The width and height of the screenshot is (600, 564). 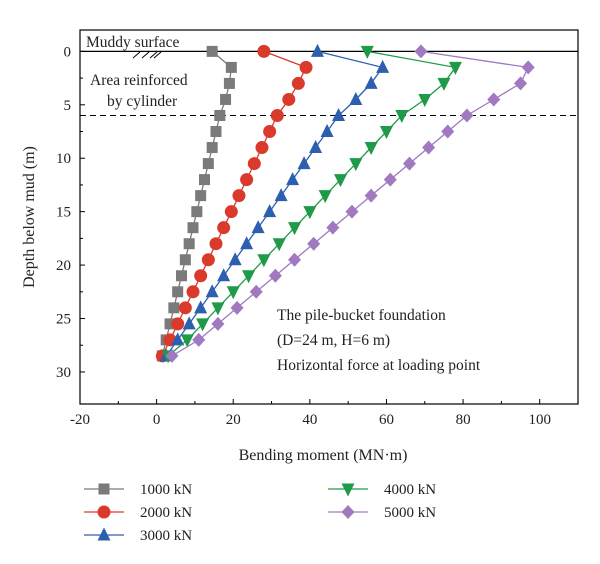 What do you see at coordinates (138, 490) in the screenshot?
I see `legend-item: 1000 kN` at bounding box center [138, 490].